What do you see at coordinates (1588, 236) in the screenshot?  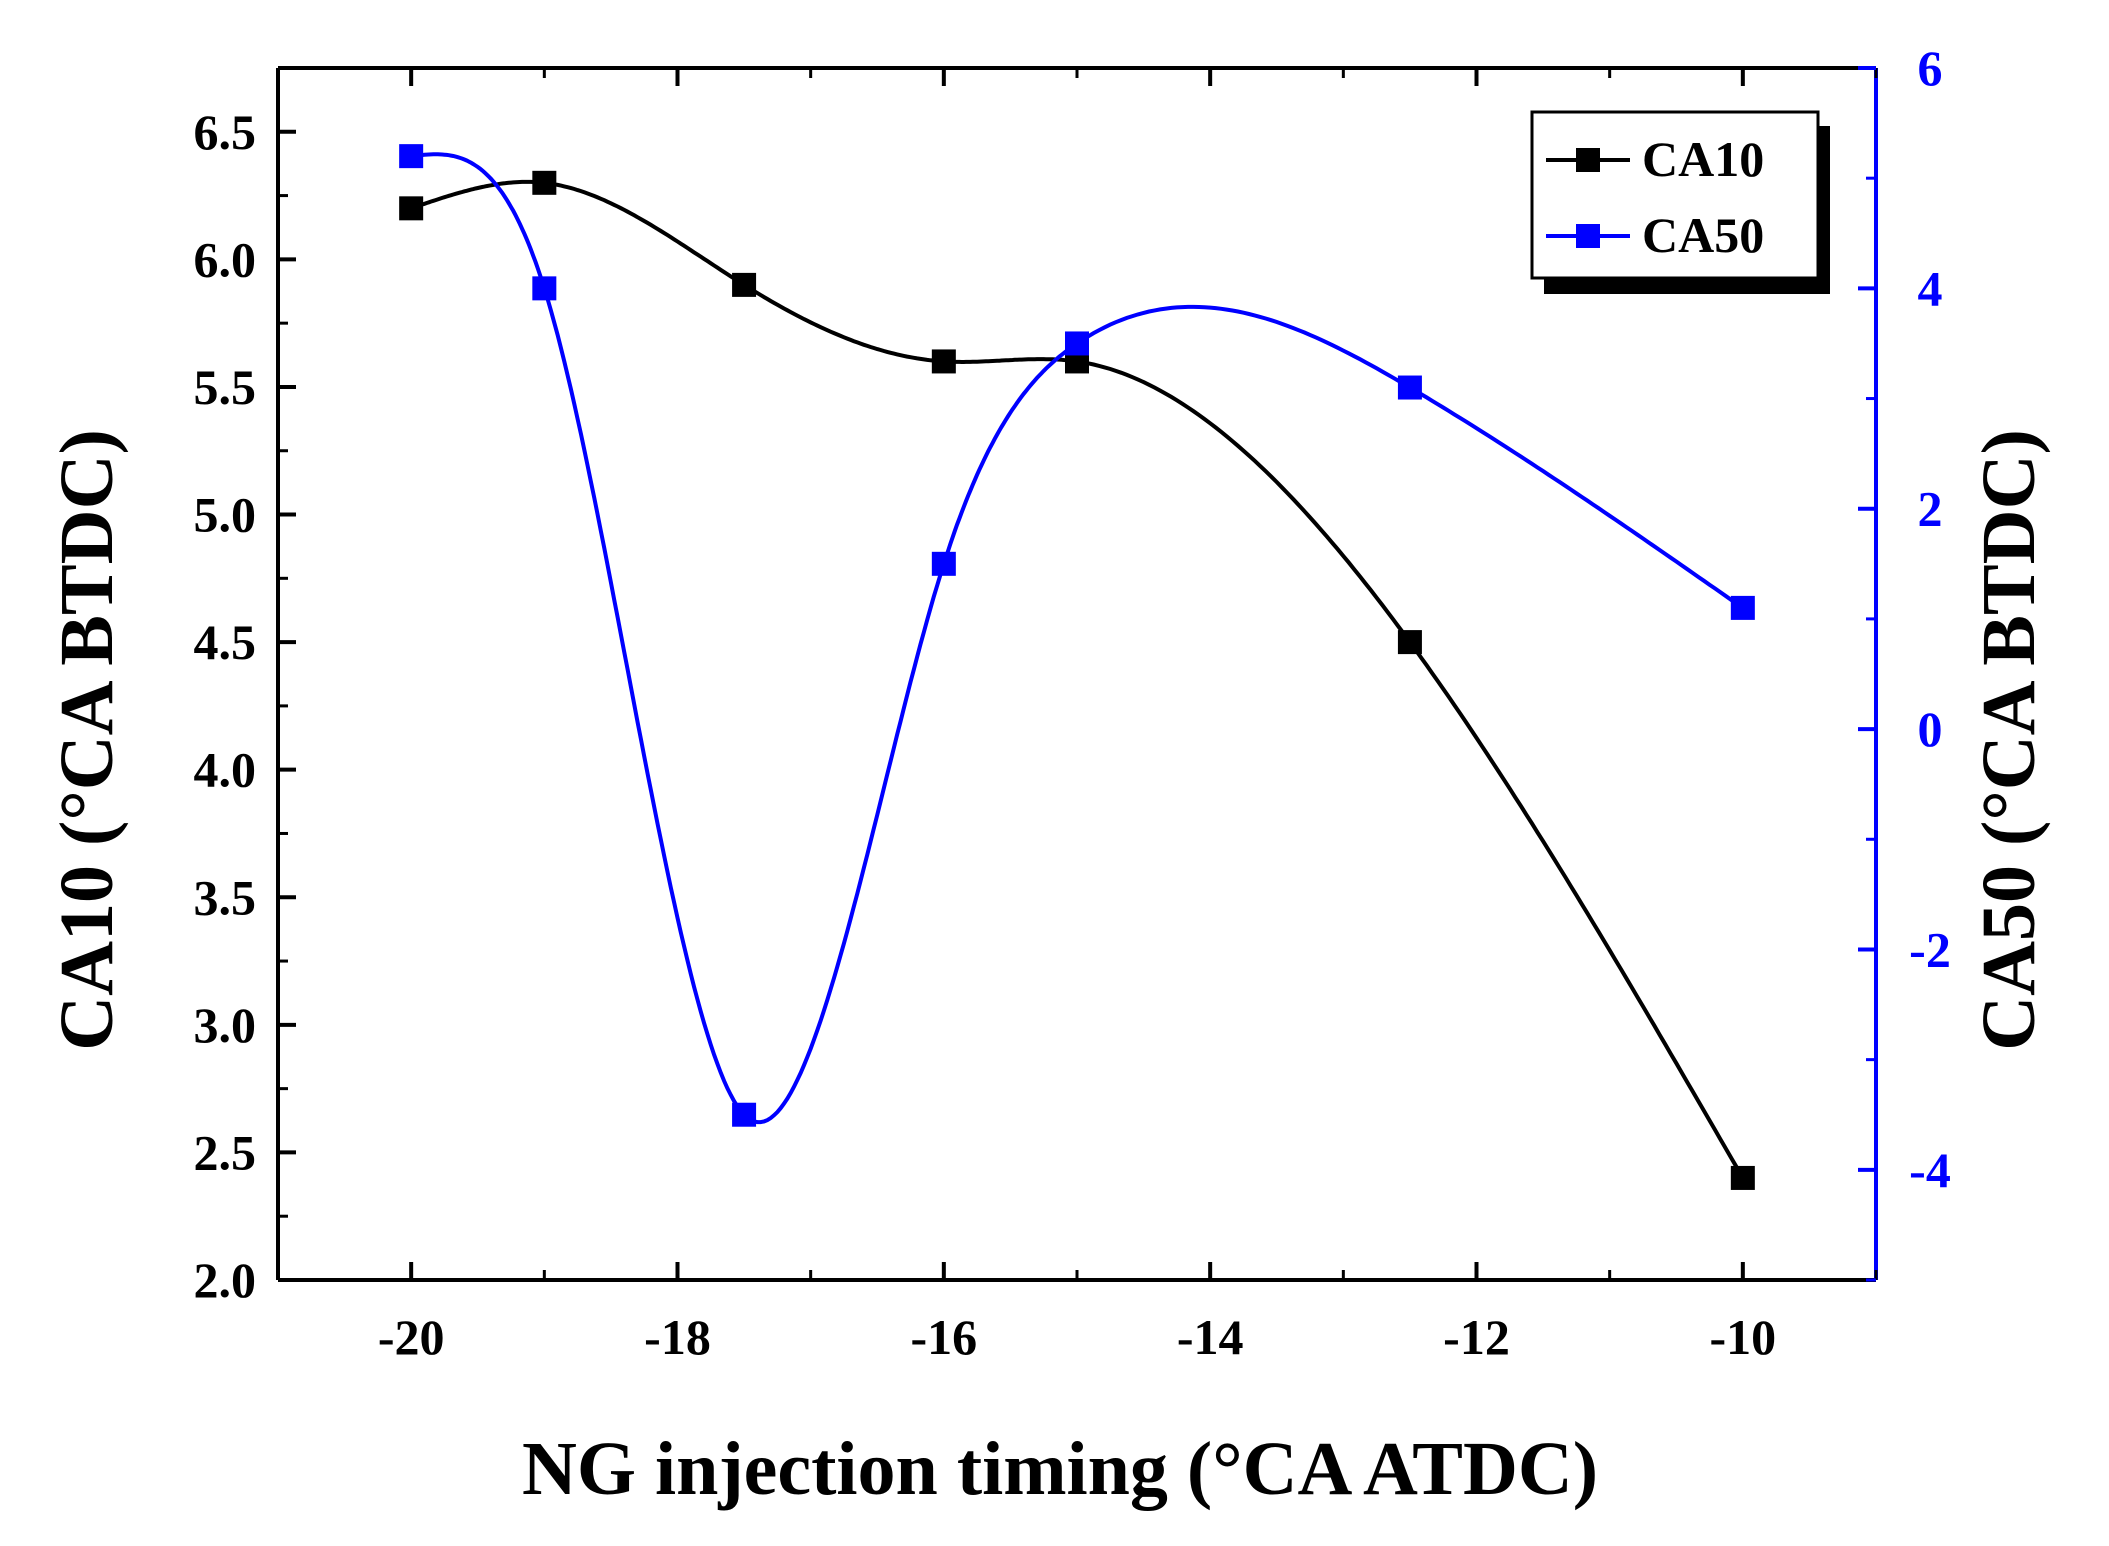 I see `legend-ca50-marker` at bounding box center [1588, 236].